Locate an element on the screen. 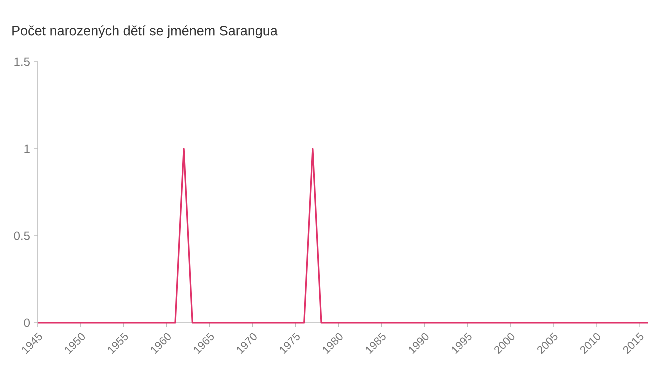 This screenshot has width=660, height=375. y-tick-label: 1.5 is located at coordinates (22, 62).